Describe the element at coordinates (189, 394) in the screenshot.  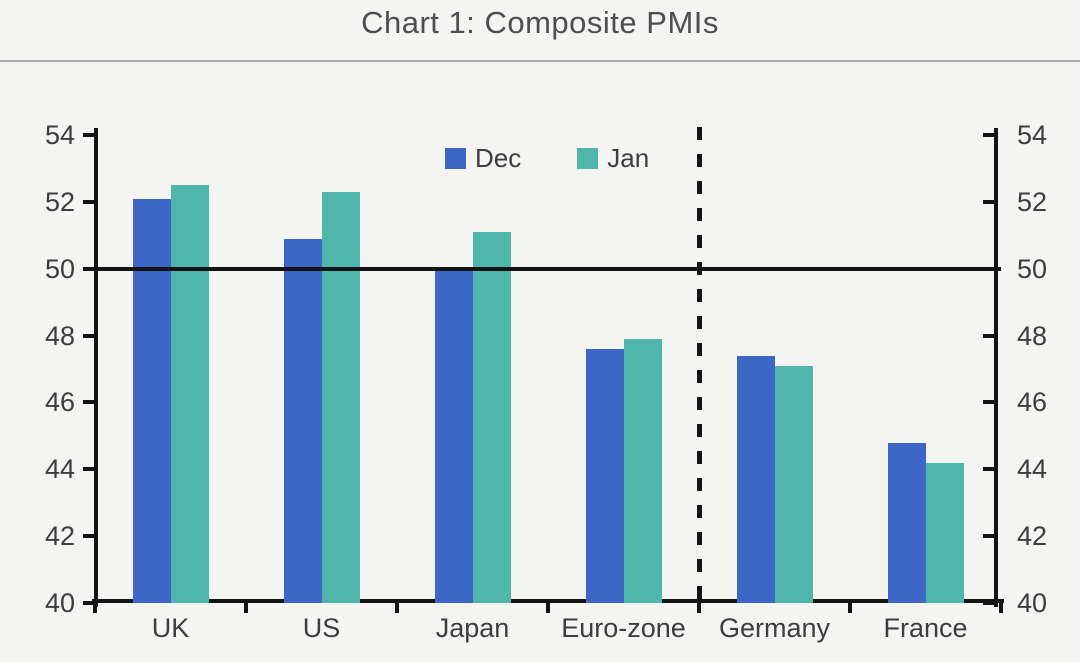
I see `bar-jan-uk` at that location.